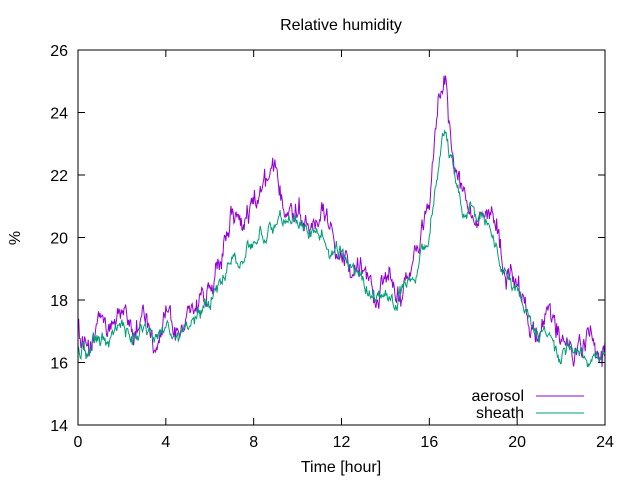 This screenshot has width=640, height=480. I want to click on legend-label-aerosol: aerosol, so click(498, 396).